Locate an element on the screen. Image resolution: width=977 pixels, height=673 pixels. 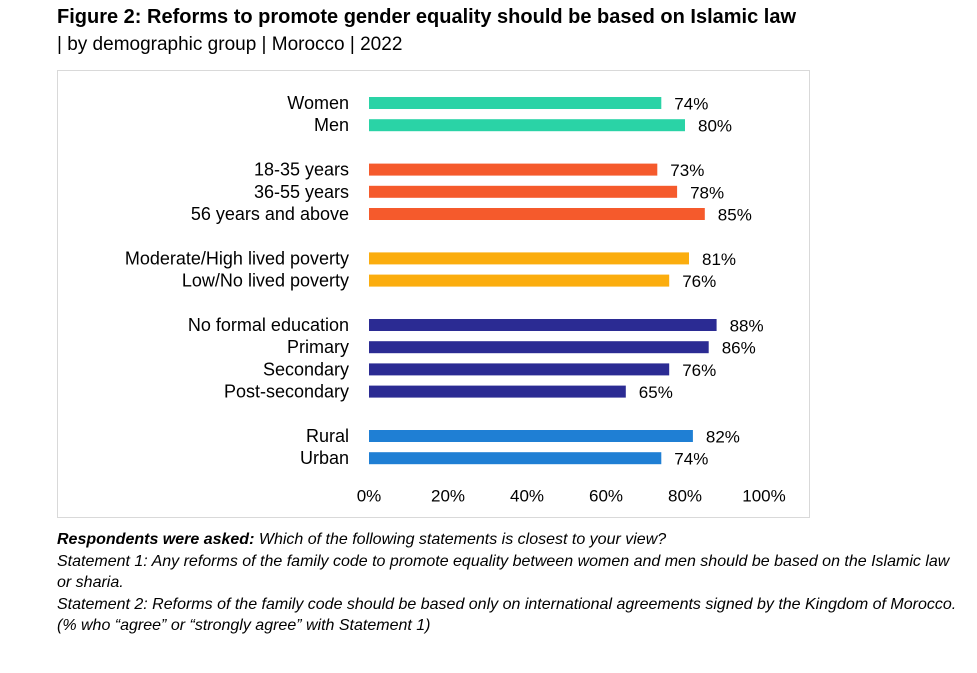
value-label-education-2: 76% is located at coordinates (699, 370).